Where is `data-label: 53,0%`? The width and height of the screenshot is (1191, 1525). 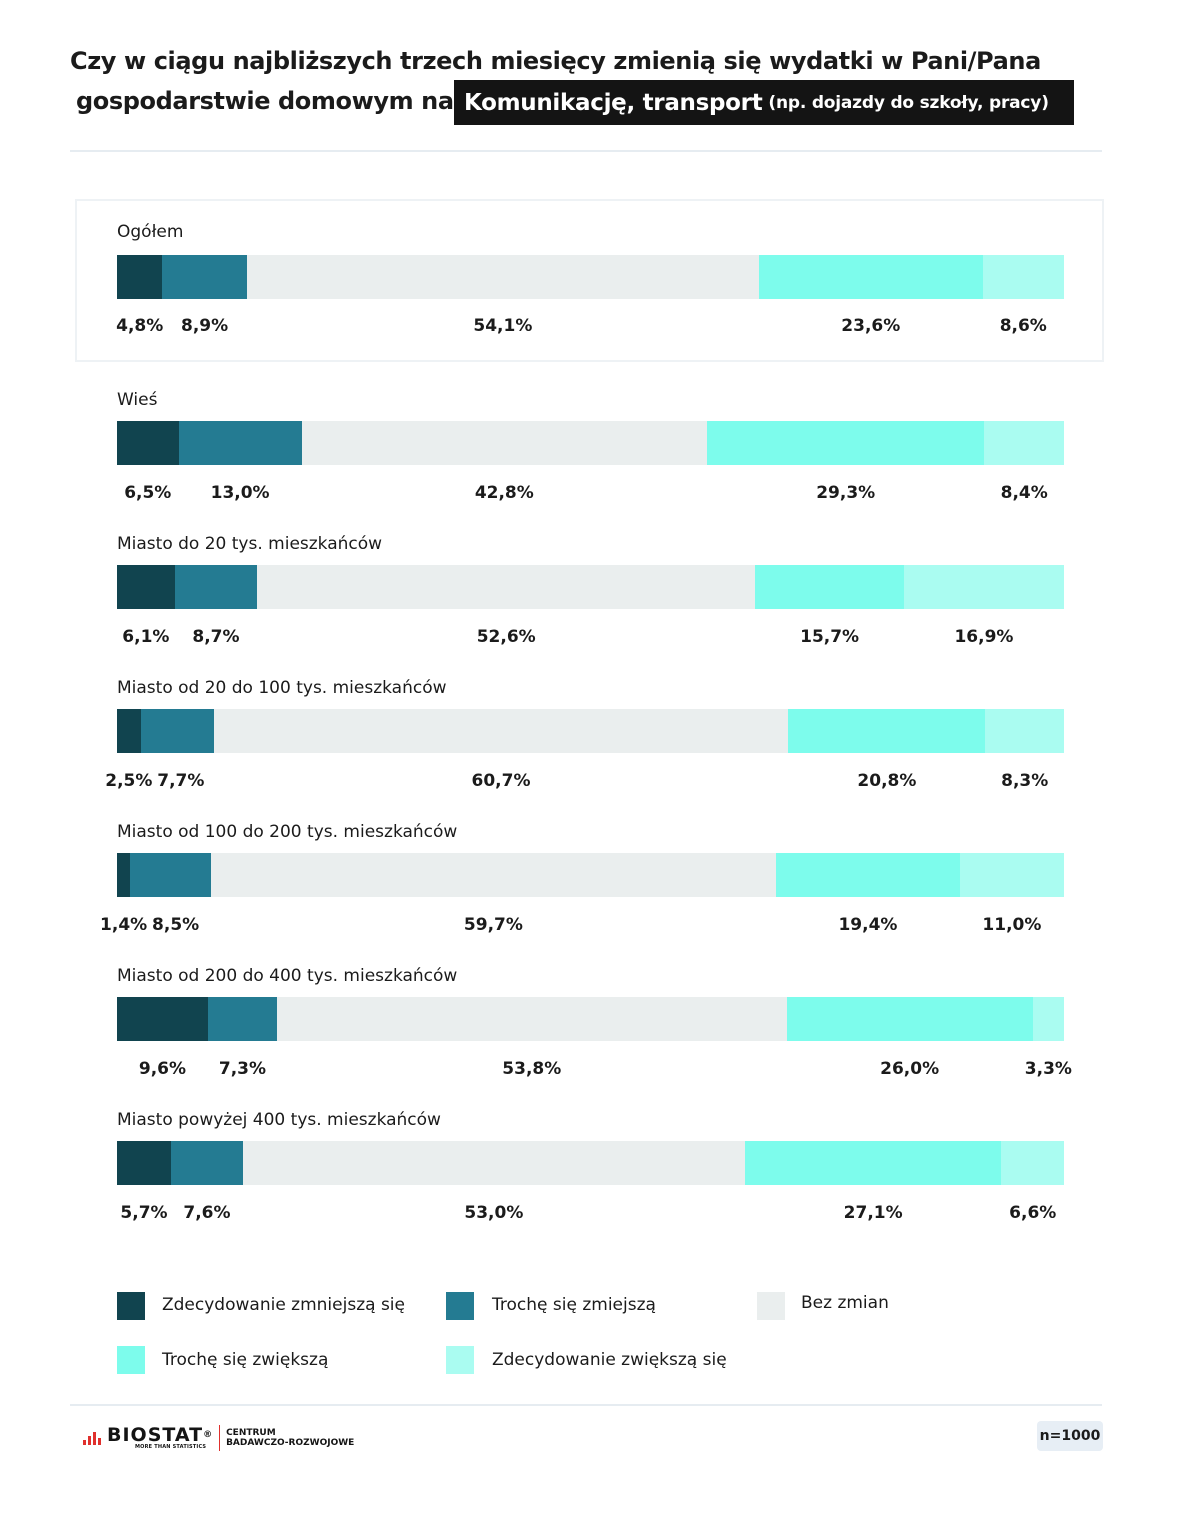
data-label: 53,0% is located at coordinates (494, 1213).